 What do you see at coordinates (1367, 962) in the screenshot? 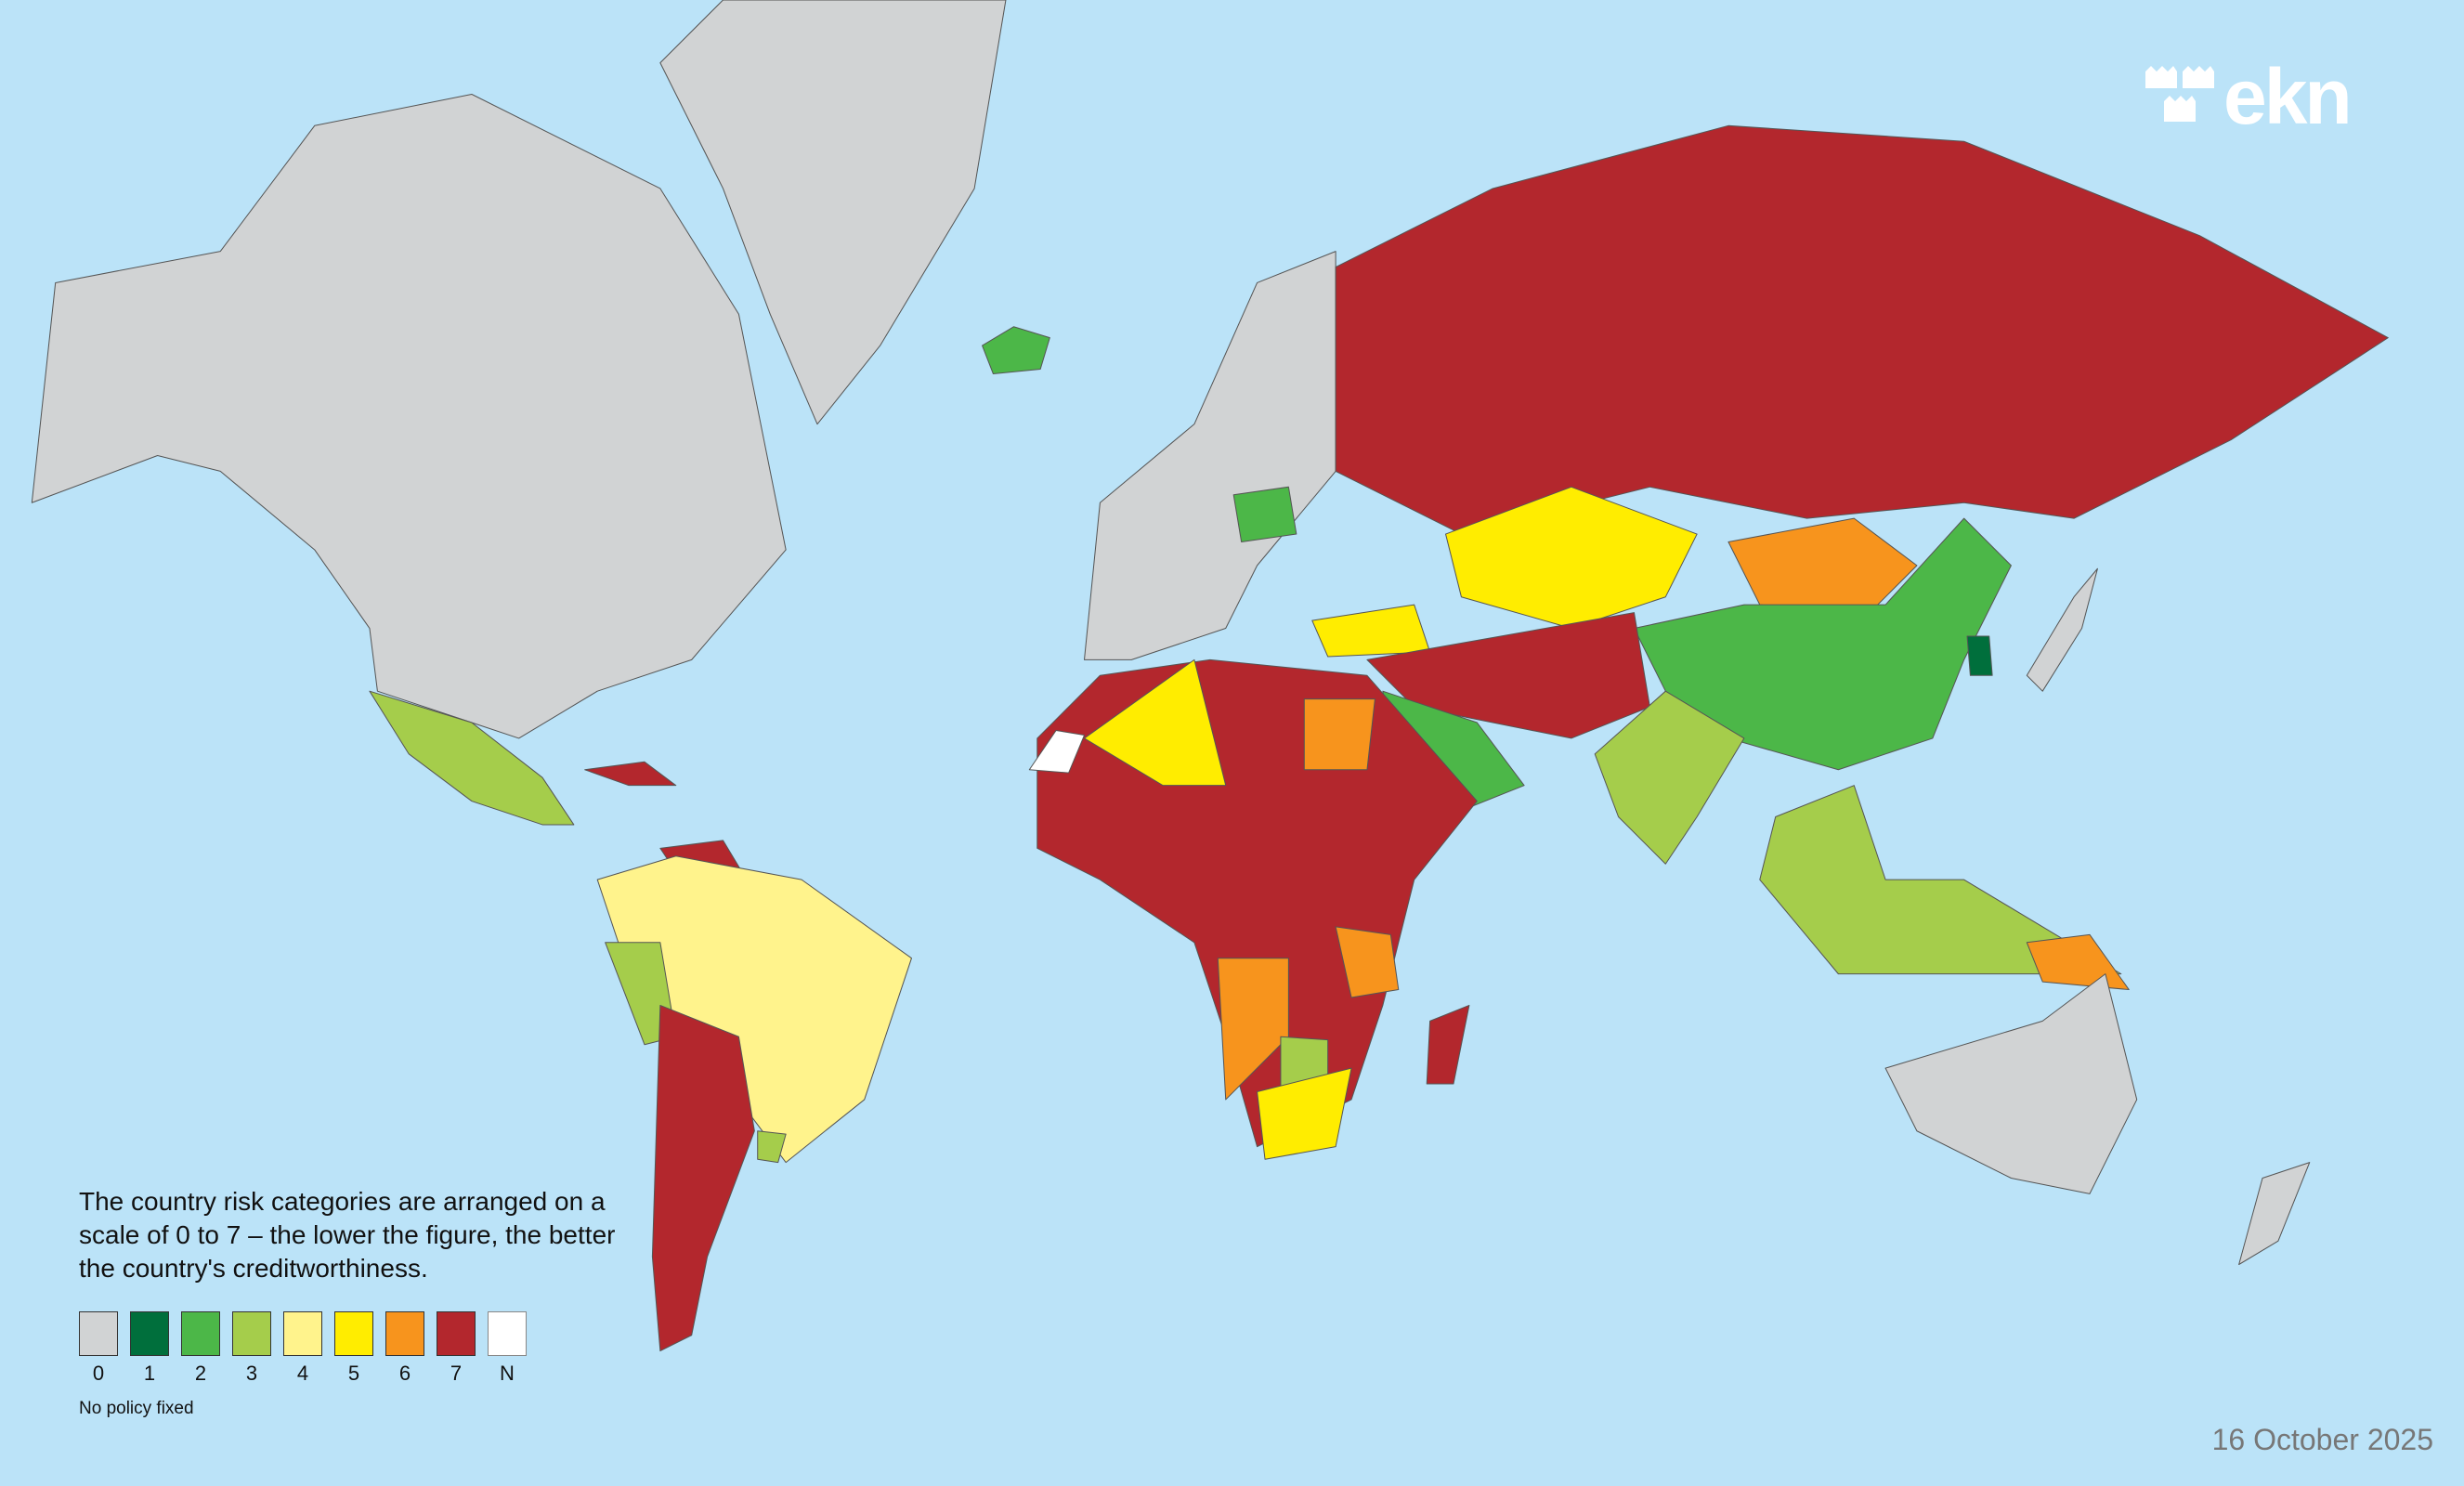
I see `region-tanzania` at bounding box center [1367, 962].